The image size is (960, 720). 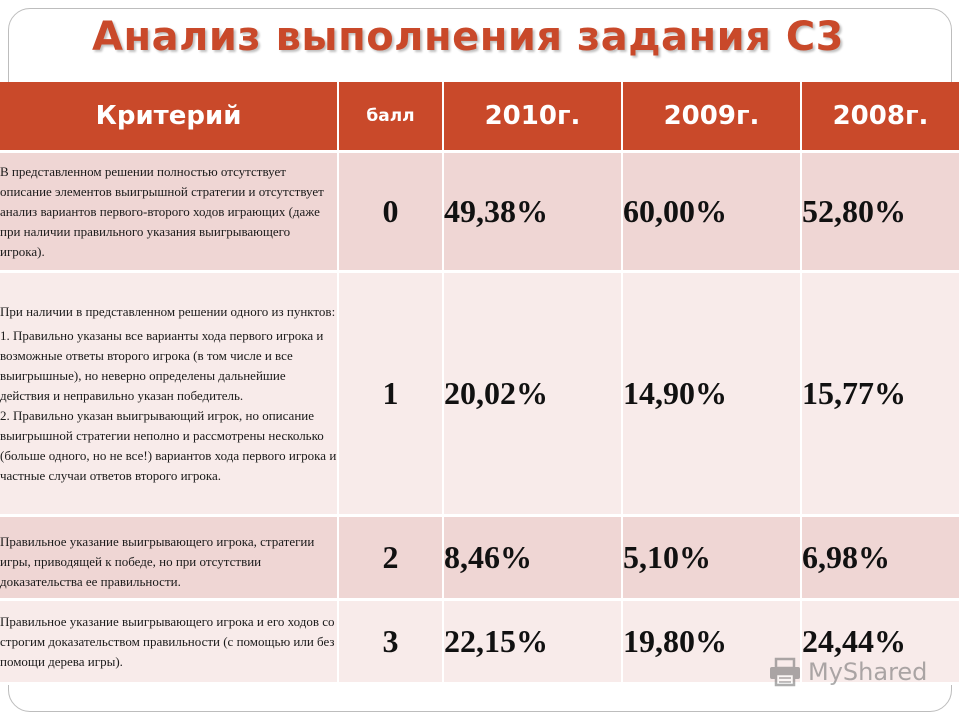 I want to click on value-2010: 8,46%, so click(x=533, y=558).